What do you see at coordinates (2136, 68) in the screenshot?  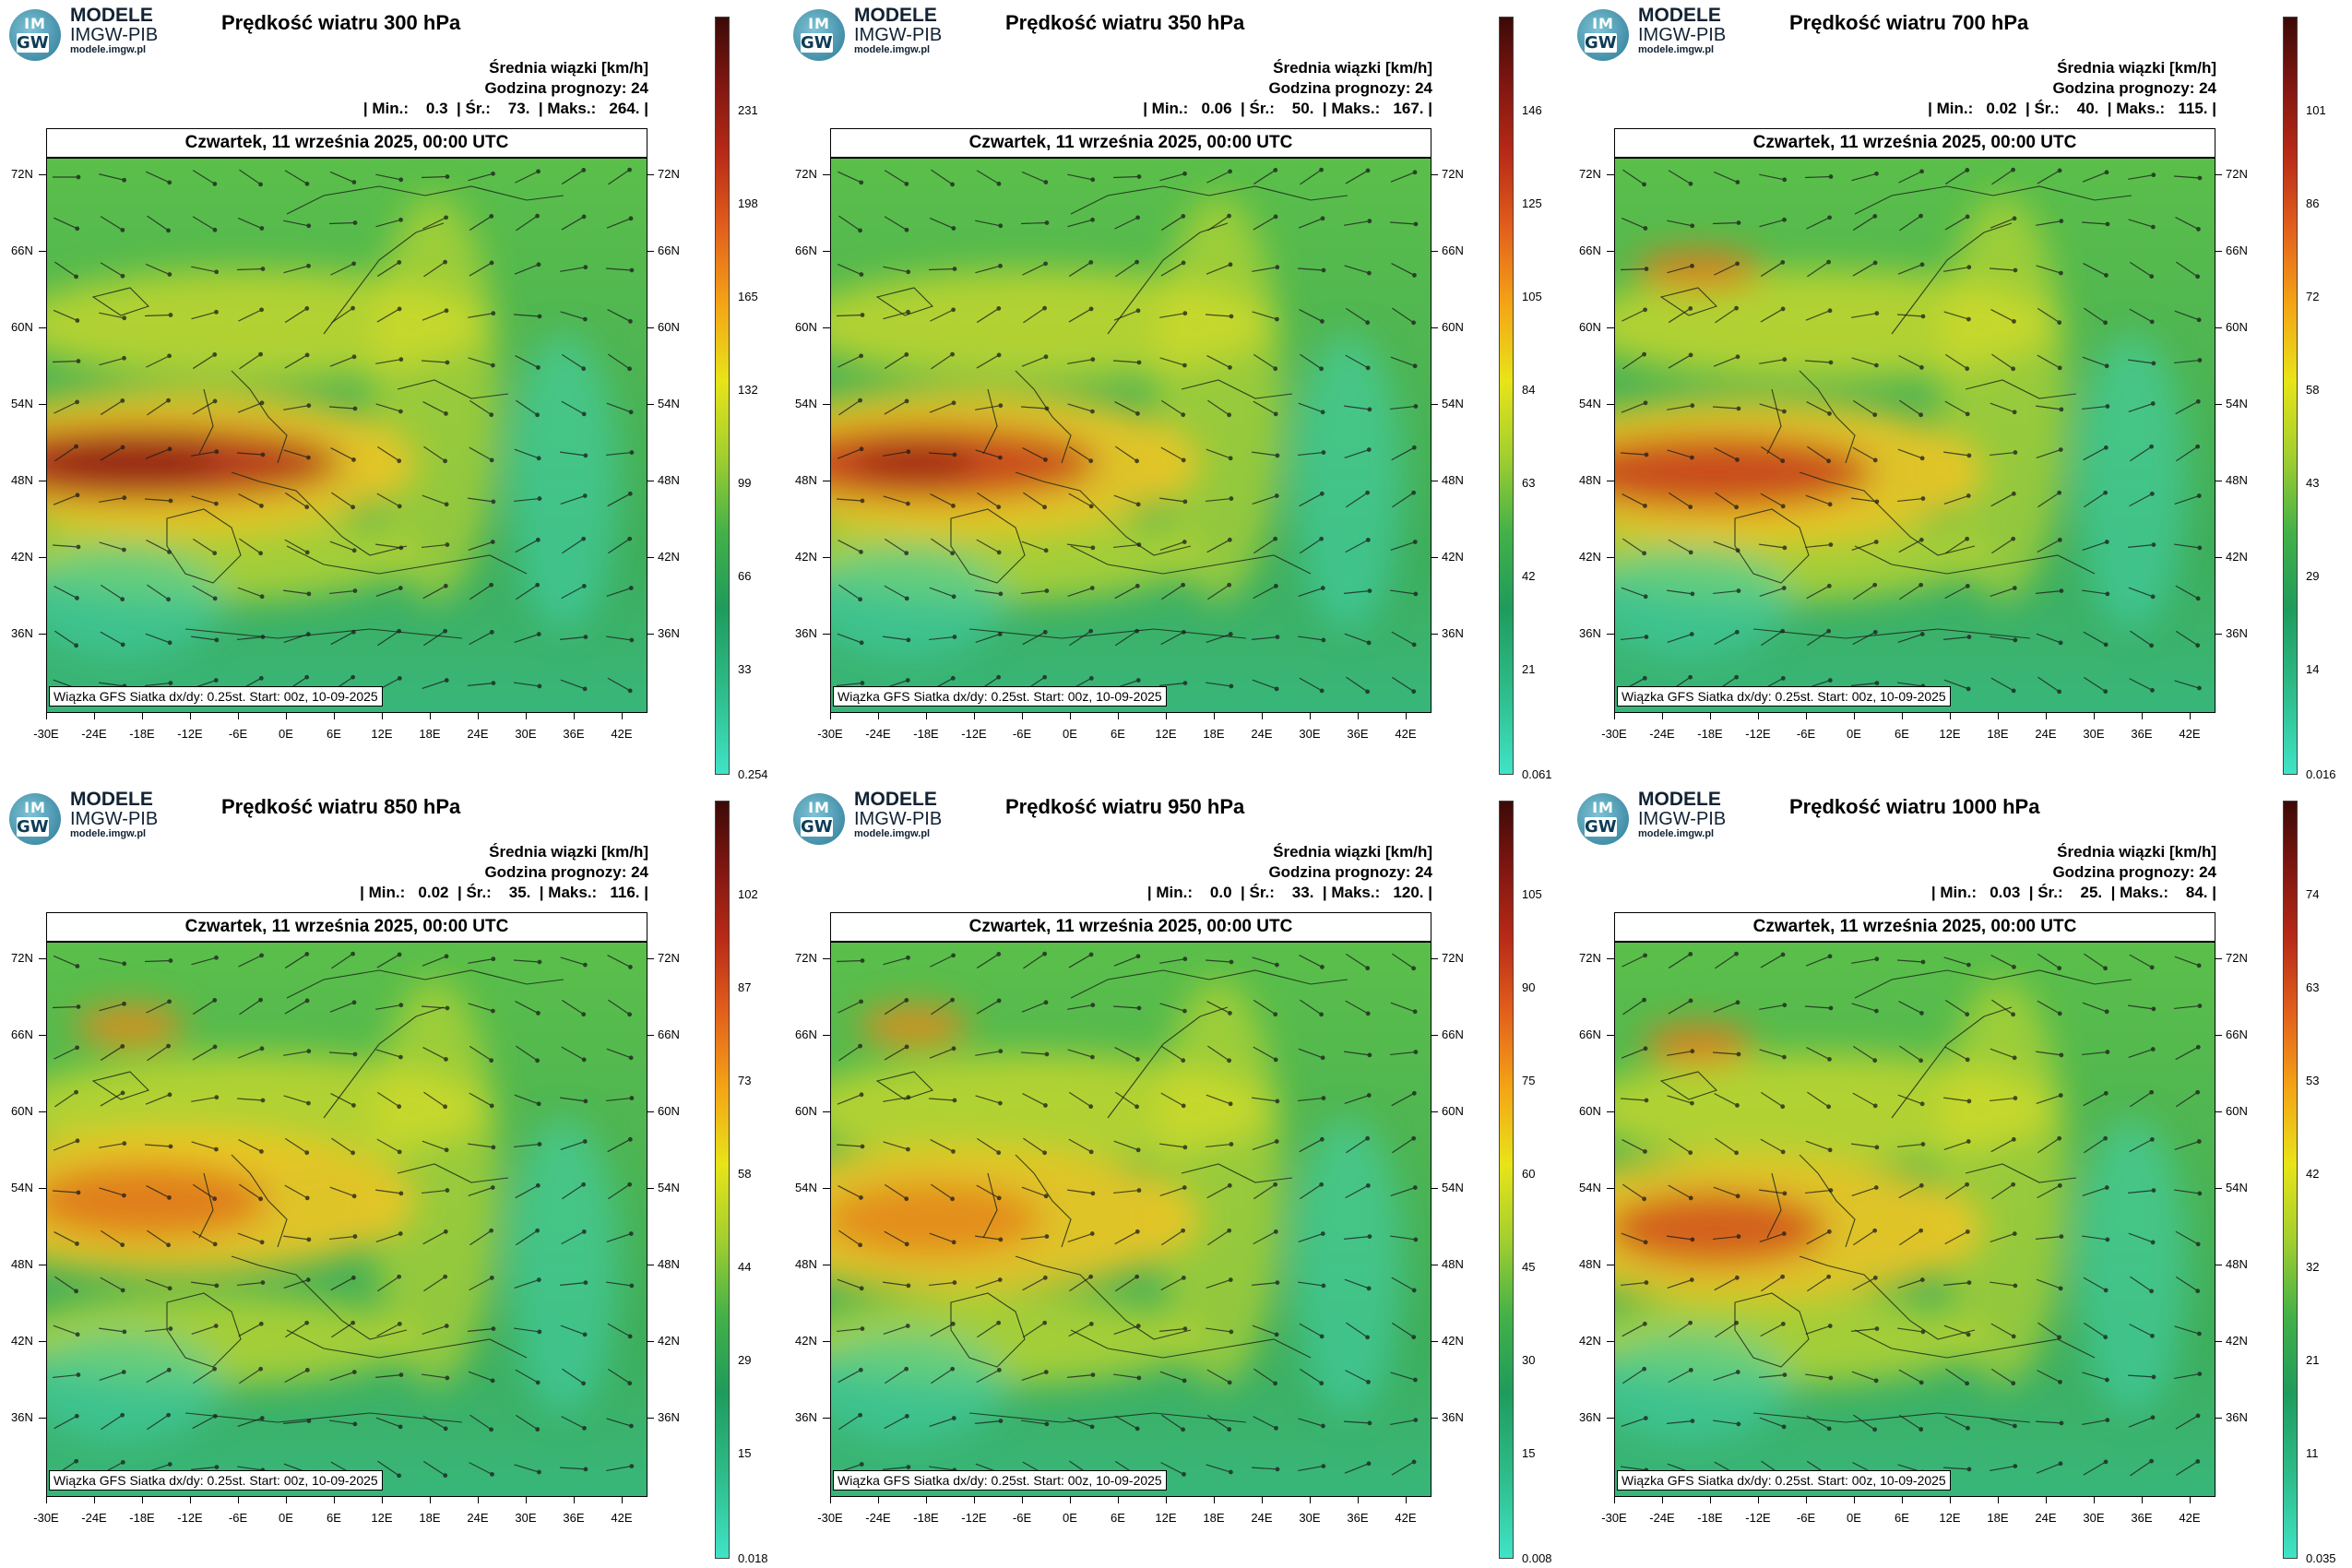 I see `srednia-label: Średnia wiązki [km/h]` at bounding box center [2136, 68].